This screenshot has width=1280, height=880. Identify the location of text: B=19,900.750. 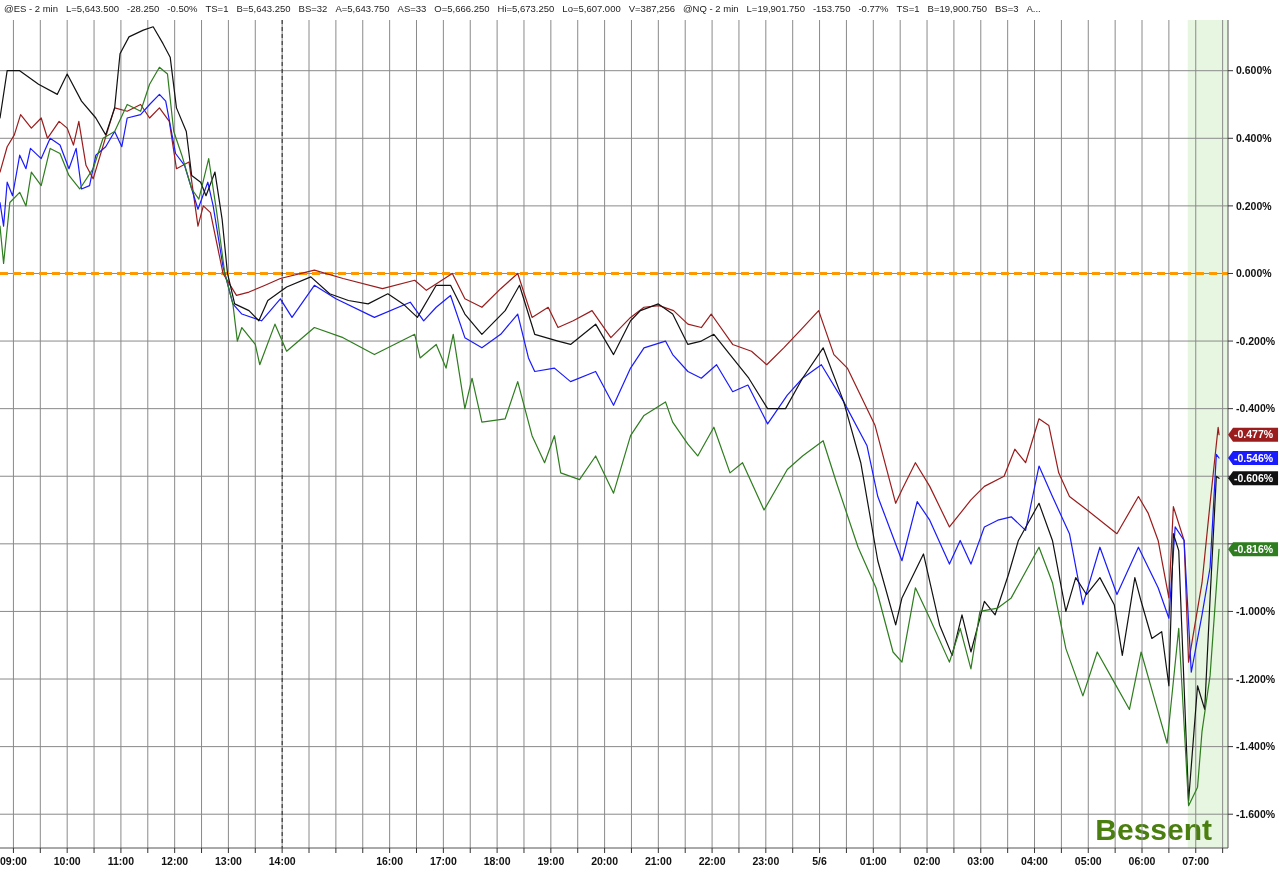
(957, 8).